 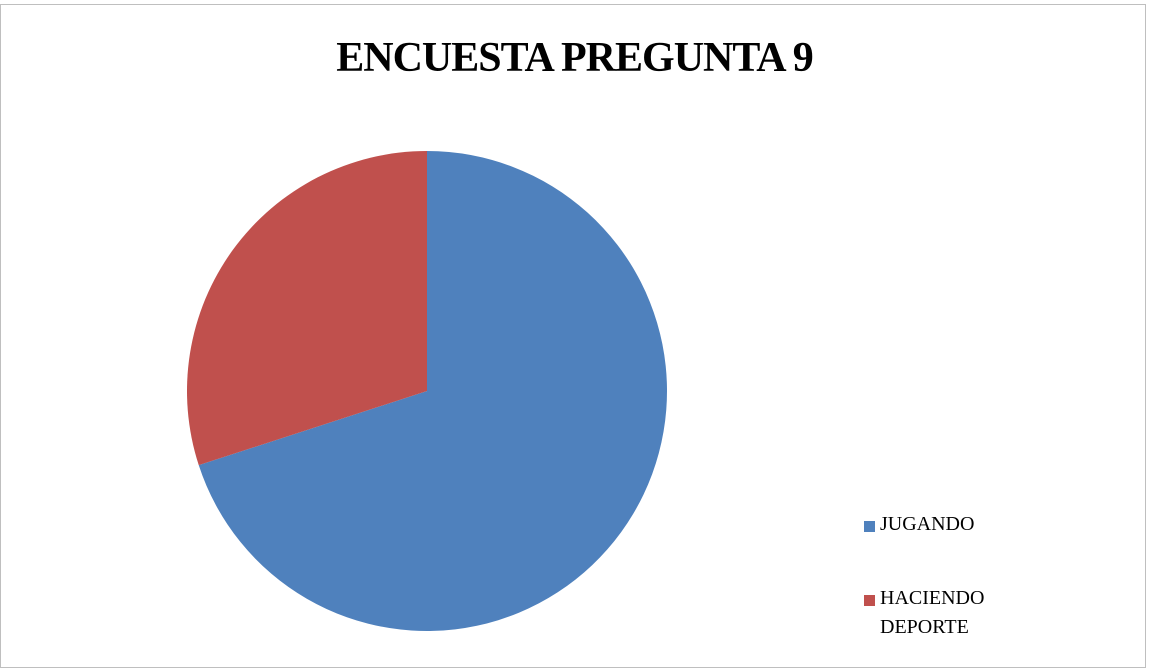 What do you see at coordinates (927, 524) in the screenshot?
I see `legend-label: JUGANDO` at bounding box center [927, 524].